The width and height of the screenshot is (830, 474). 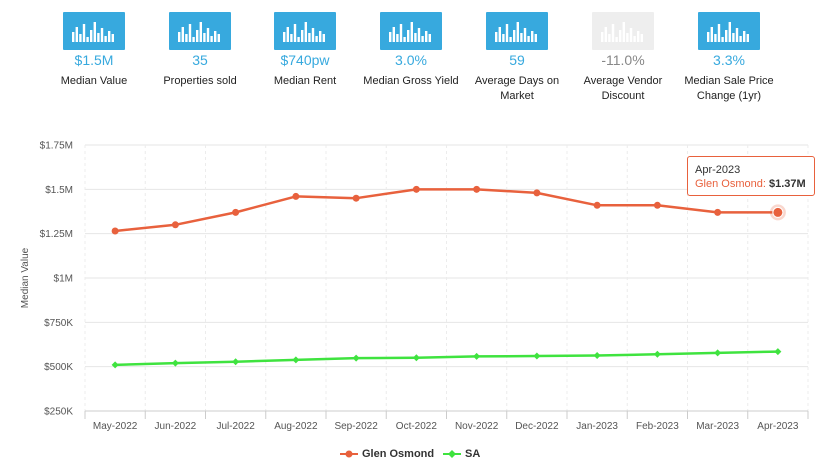 What do you see at coordinates (473, 454) in the screenshot?
I see `legend-item-sa: SA` at bounding box center [473, 454].